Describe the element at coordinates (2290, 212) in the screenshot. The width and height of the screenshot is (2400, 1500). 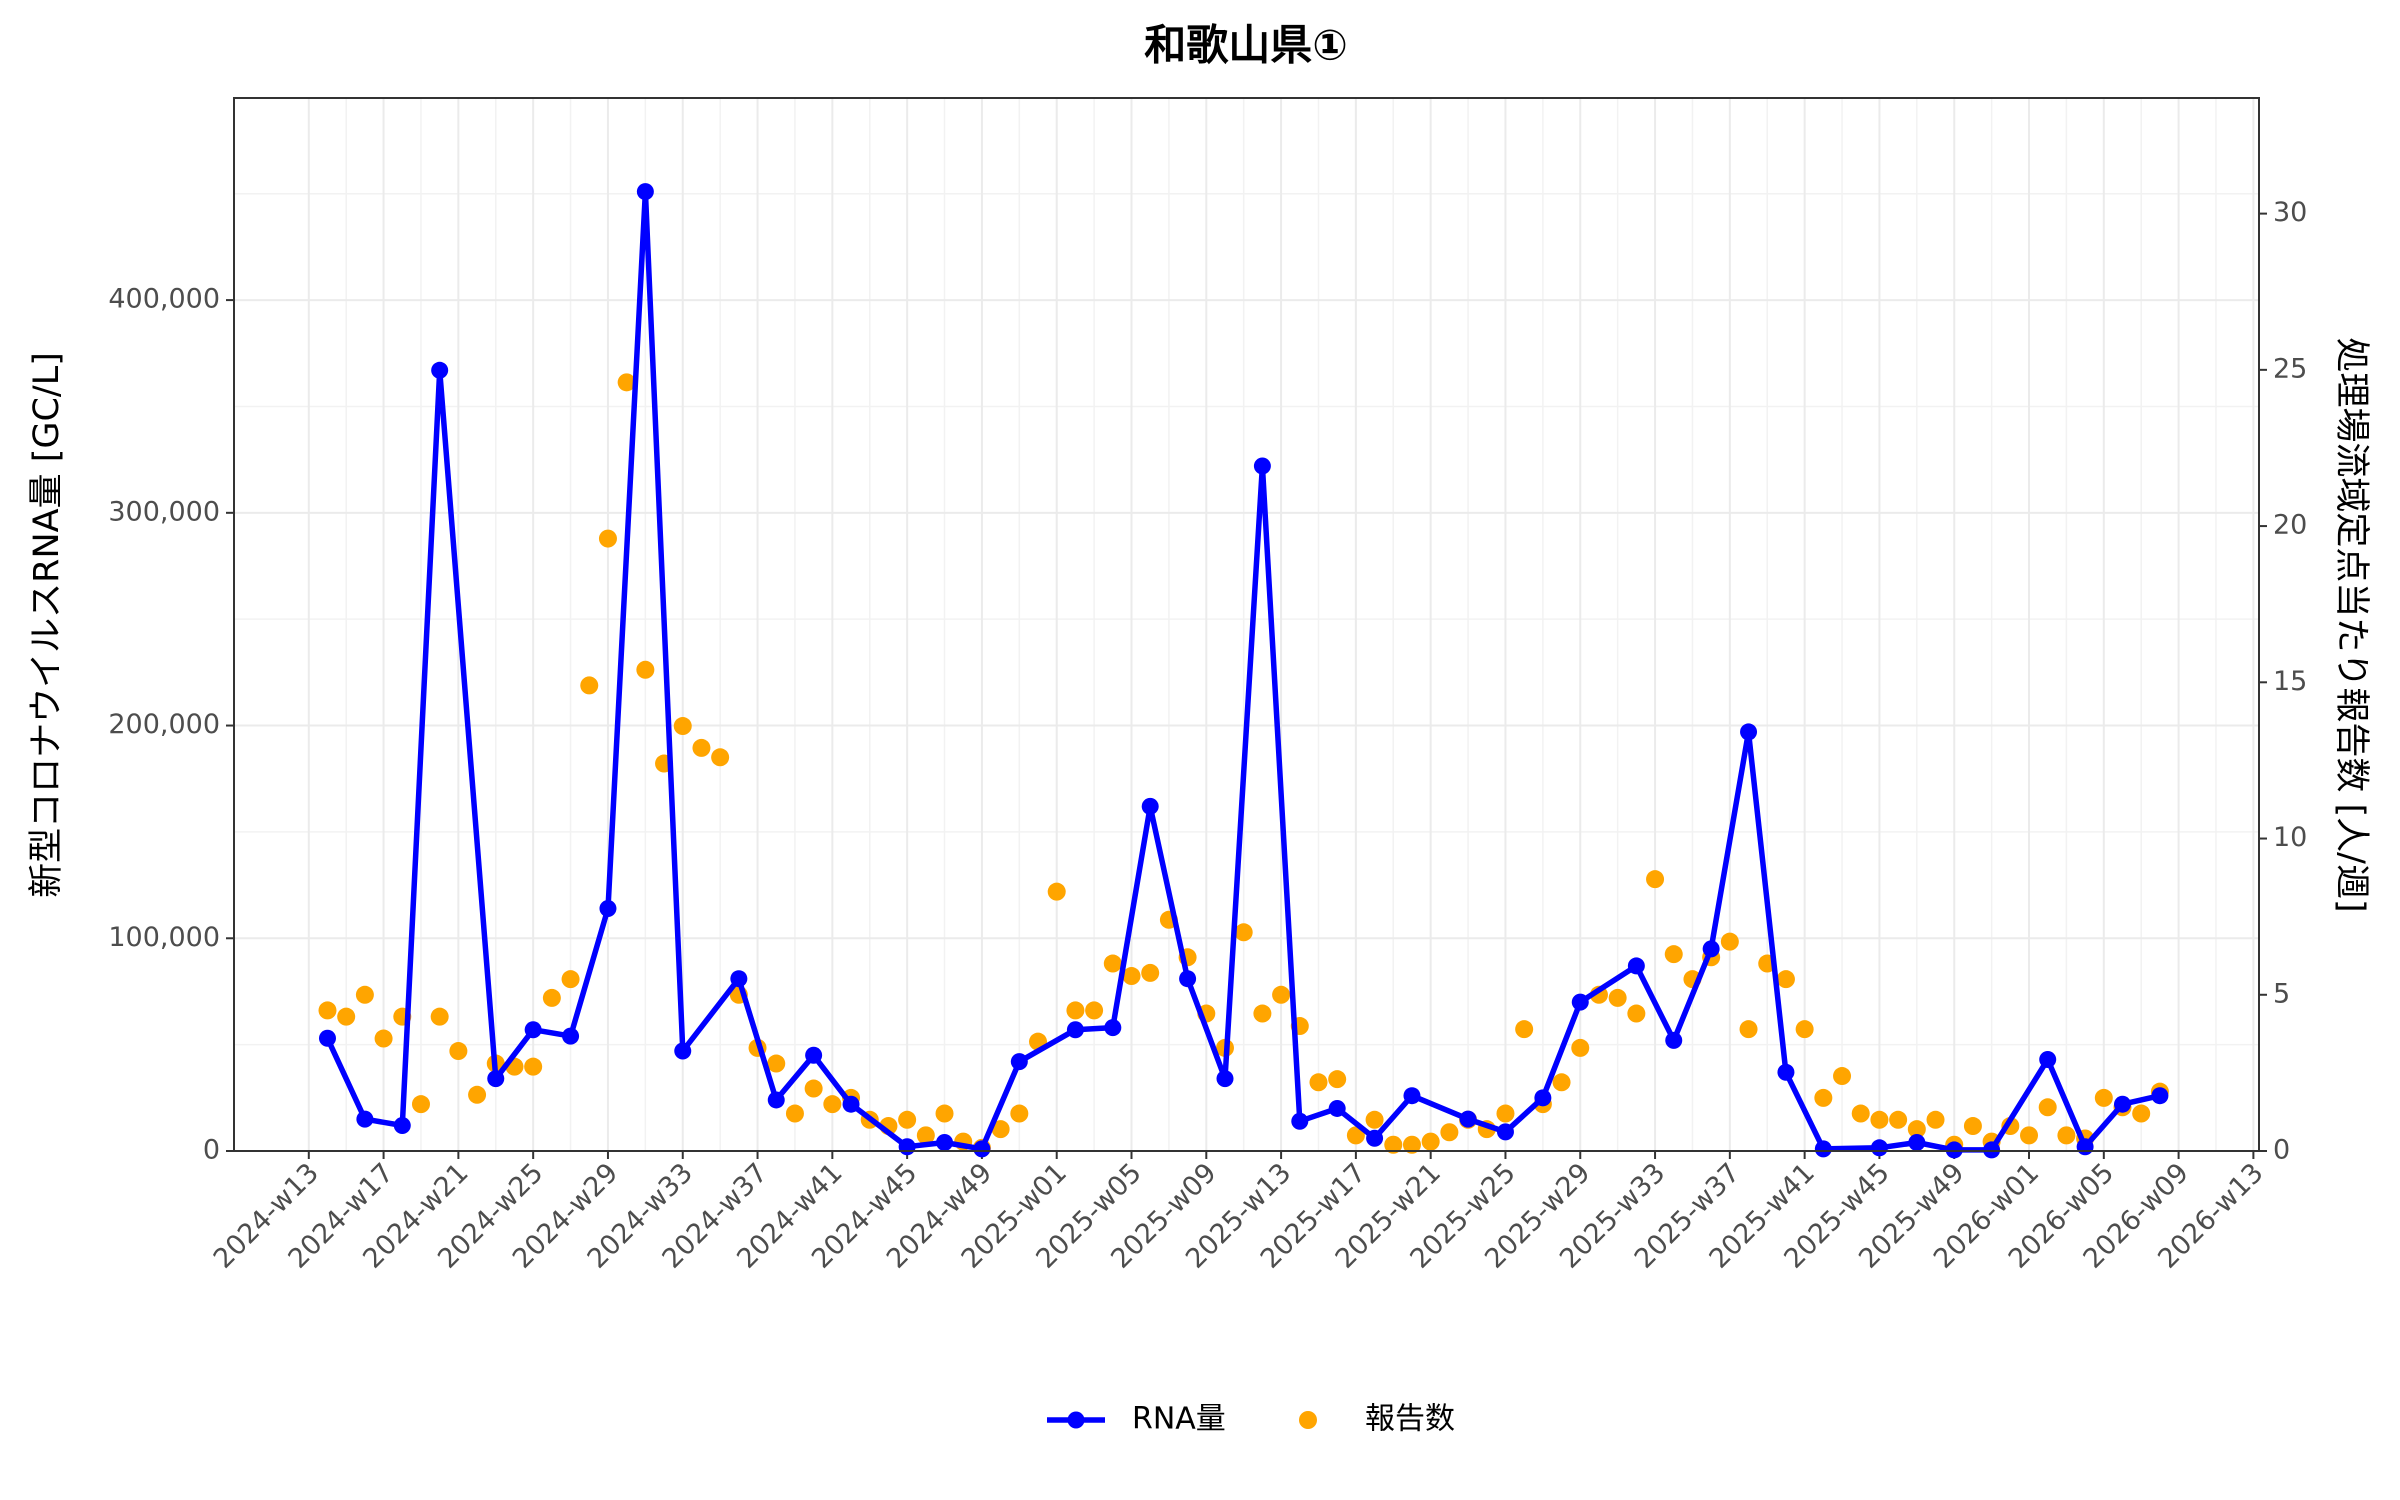
I see `y2-tick-label: 30` at that location.